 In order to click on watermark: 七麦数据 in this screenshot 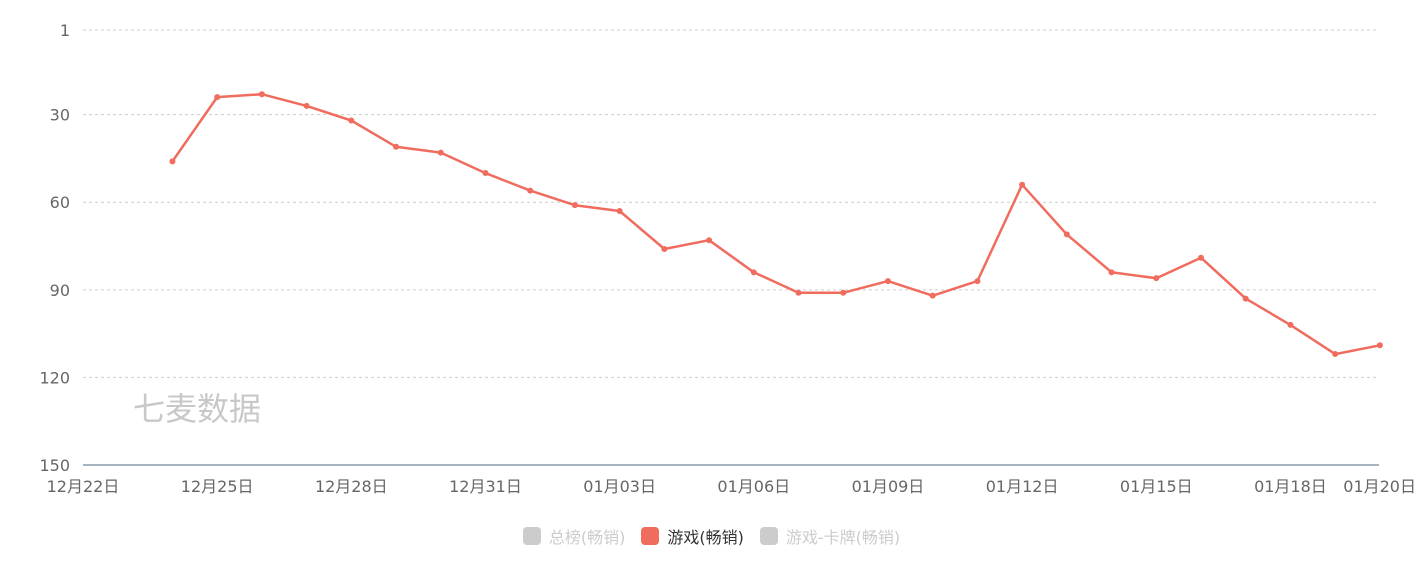, I will do `click(197, 409)`.